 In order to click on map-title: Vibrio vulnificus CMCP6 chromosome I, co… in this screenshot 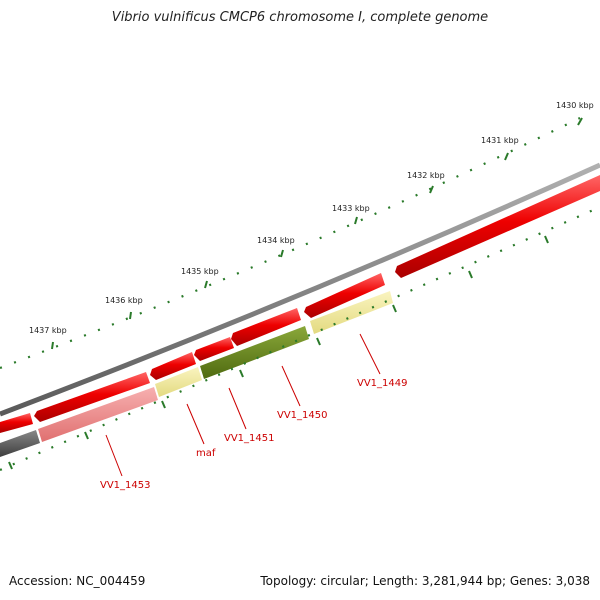, I will do `click(300, 17)`.